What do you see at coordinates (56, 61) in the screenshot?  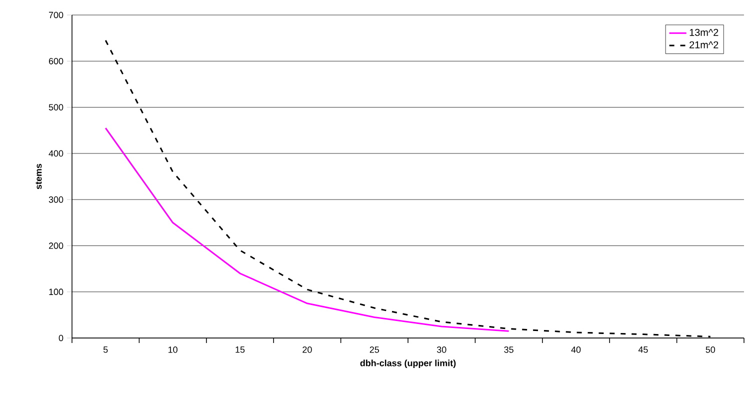 I see `y-tick-label: 600` at bounding box center [56, 61].